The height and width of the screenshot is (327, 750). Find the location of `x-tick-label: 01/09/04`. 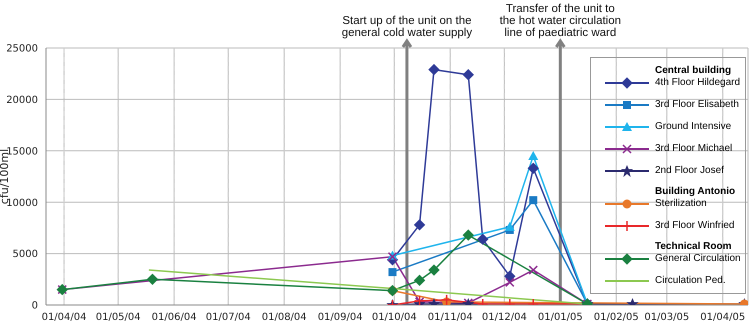

x-tick-label: 01/09/04 is located at coordinates (340, 318).